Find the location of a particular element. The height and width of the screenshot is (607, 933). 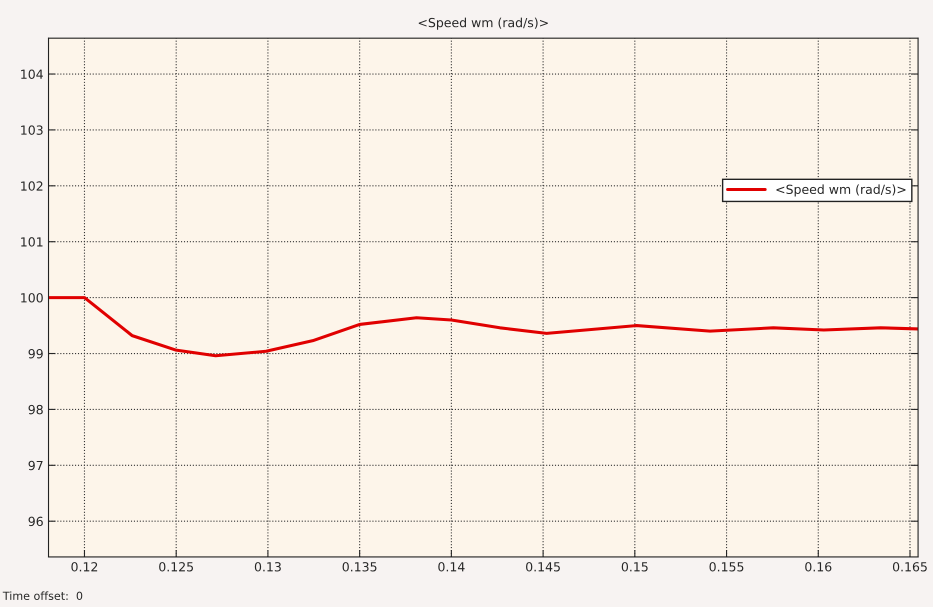

x-tick-label: 0.125 is located at coordinates (176, 567).